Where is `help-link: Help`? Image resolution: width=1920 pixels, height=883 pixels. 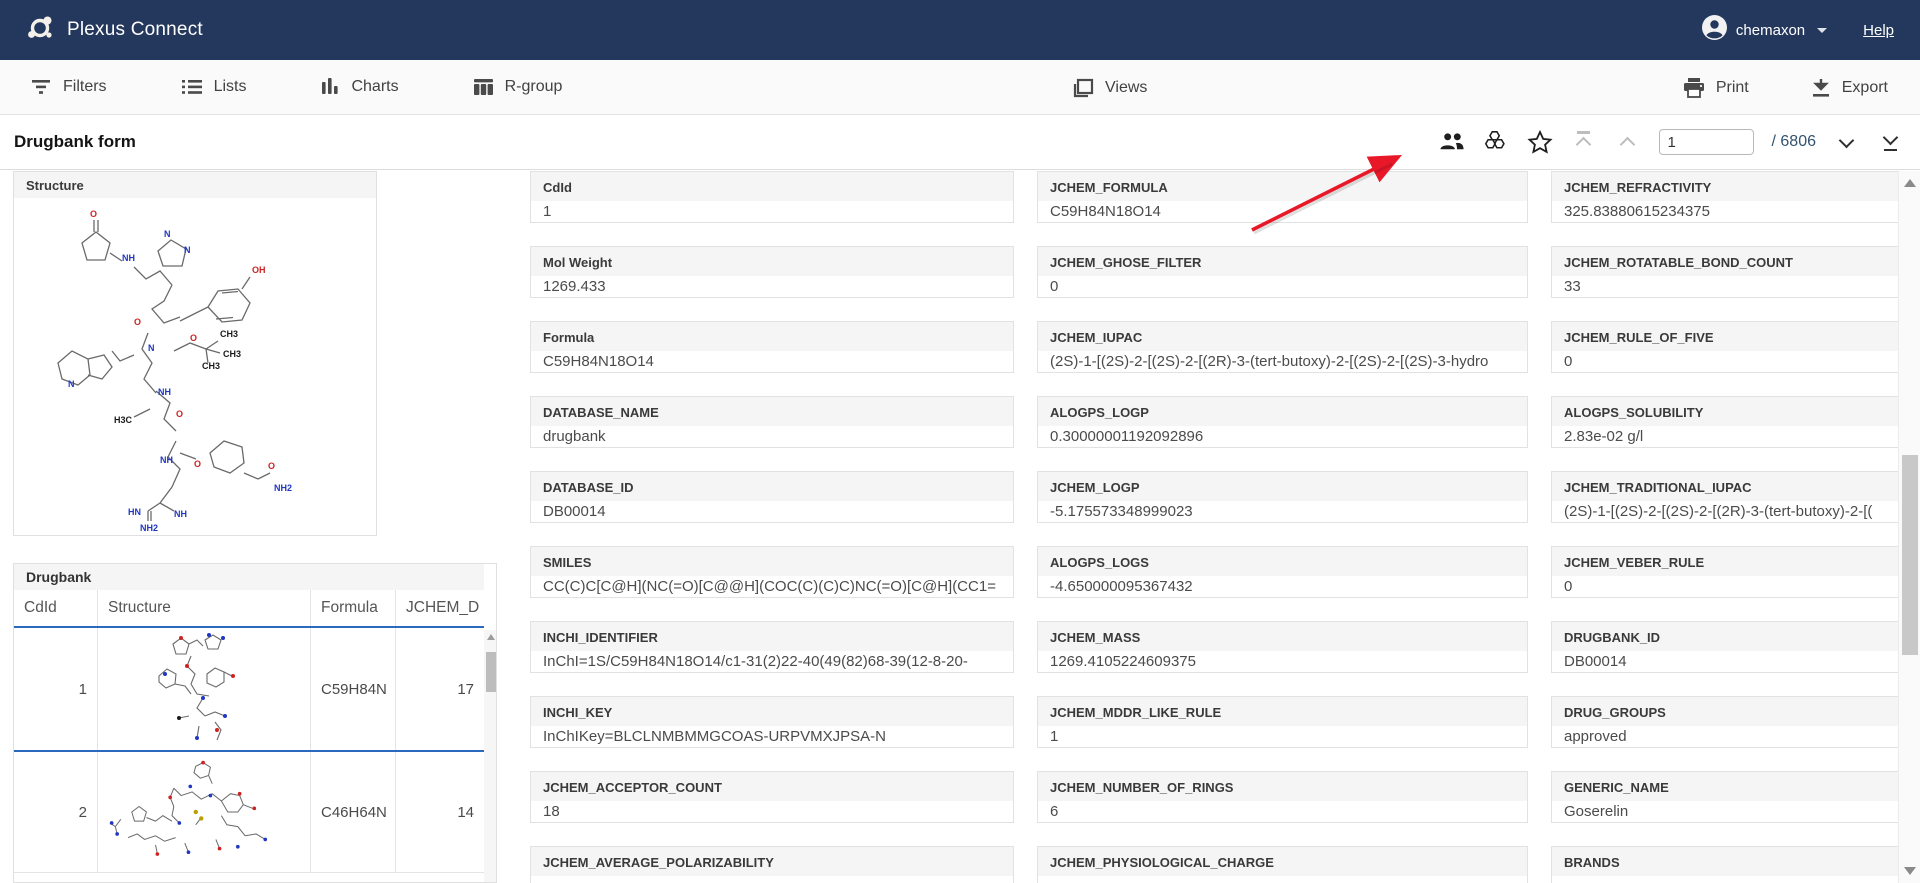 help-link: Help is located at coordinates (1878, 30).